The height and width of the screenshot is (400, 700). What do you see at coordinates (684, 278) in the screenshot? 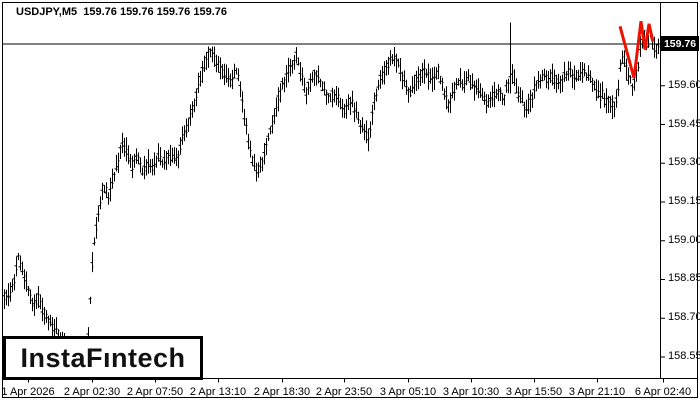
I see `price-axis-label: 158.85` at bounding box center [684, 278].